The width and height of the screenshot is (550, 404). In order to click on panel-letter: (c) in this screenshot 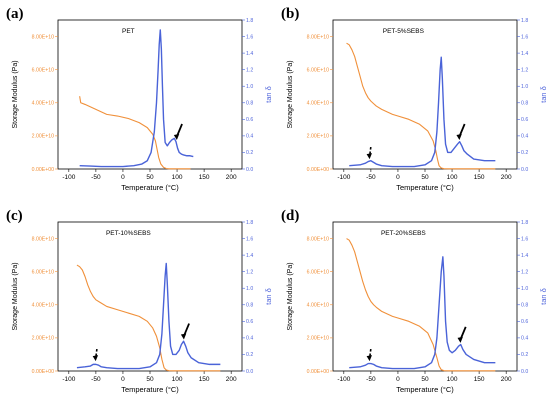, I will do `click(14, 216)`.